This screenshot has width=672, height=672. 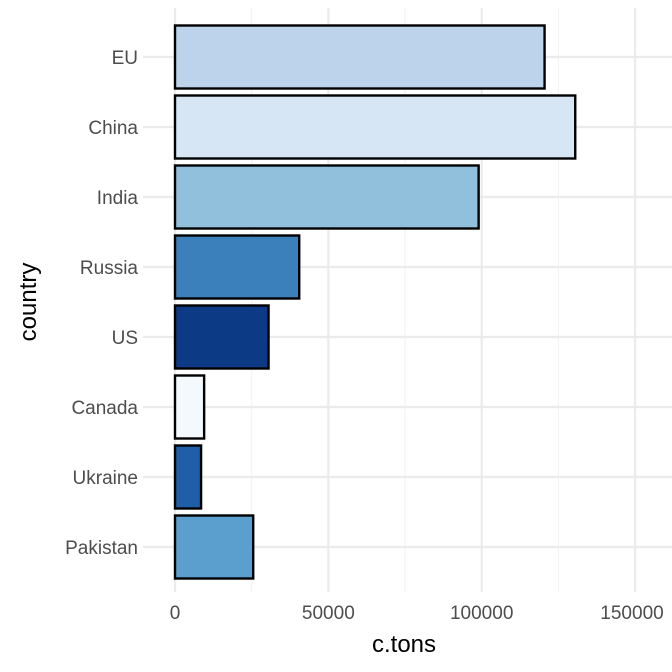 What do you see at coordinates (328, 613) in the screenshot?
I see `x-tick-label: 50000` at bounding box center [328, 613].